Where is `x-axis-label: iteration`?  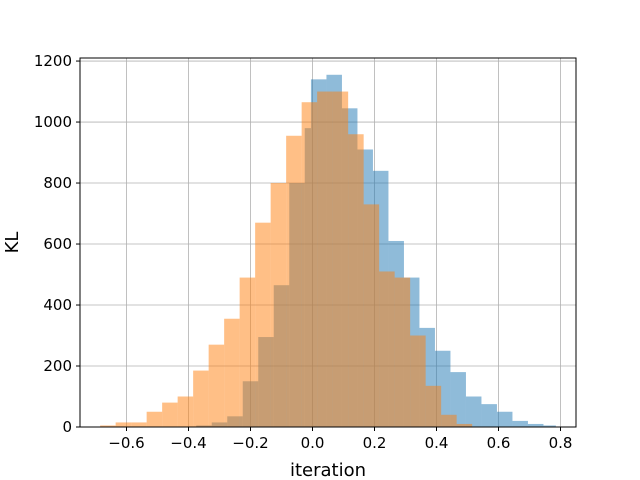
x-axis-label: iteration is located at coordinates (328, 470).